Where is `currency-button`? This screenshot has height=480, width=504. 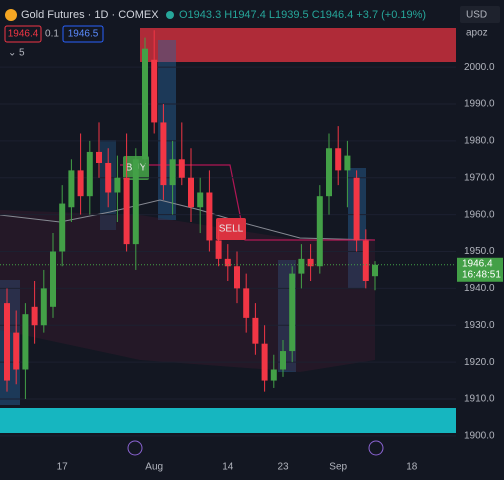 currency-button is located at coordinates (480, 14).